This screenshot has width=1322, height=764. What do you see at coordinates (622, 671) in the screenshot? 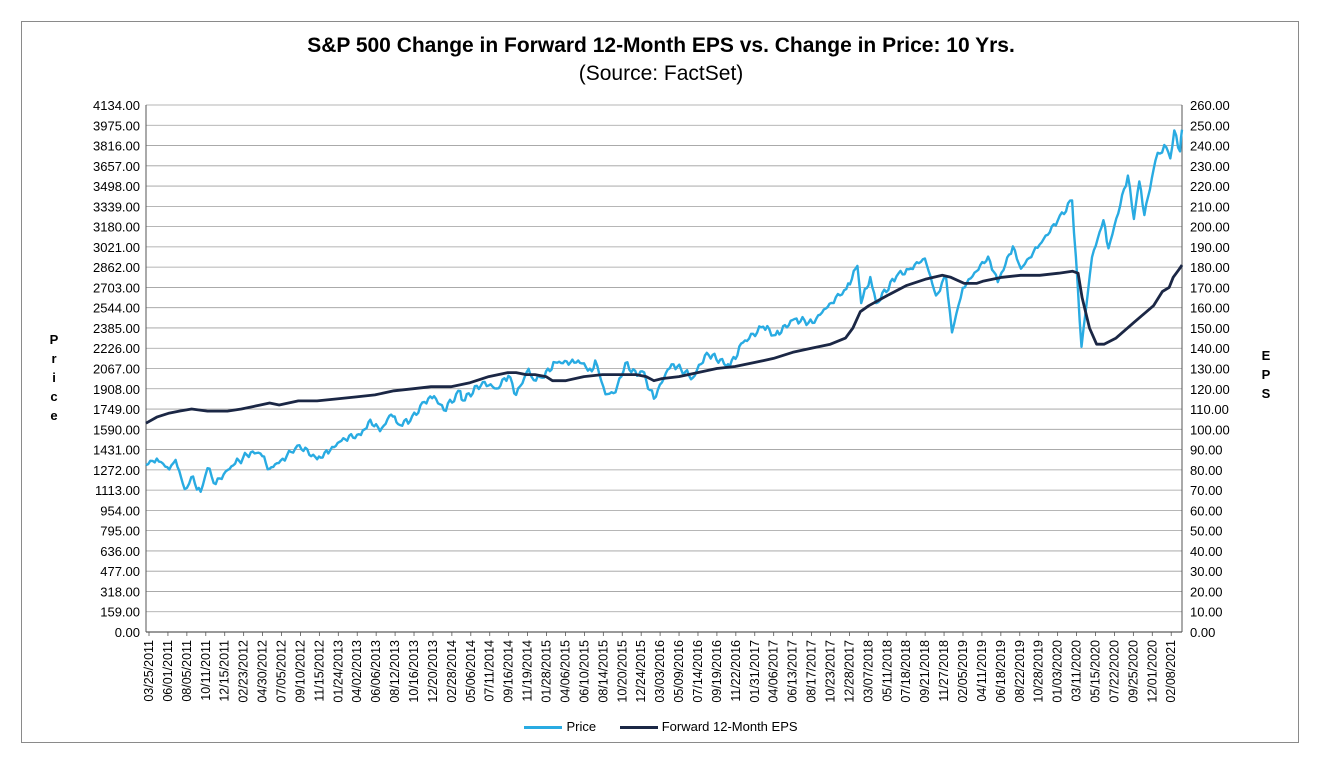
I see `x-tick-label: 10/20/2015` at bounding box center [622, 671].